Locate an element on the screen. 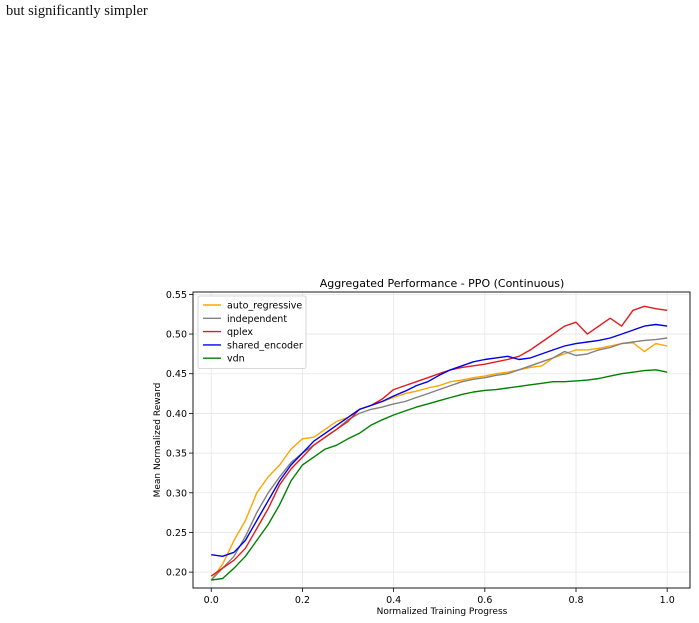  x-axis-label: Normalized Training Progress is located at coordinates (442, 612).